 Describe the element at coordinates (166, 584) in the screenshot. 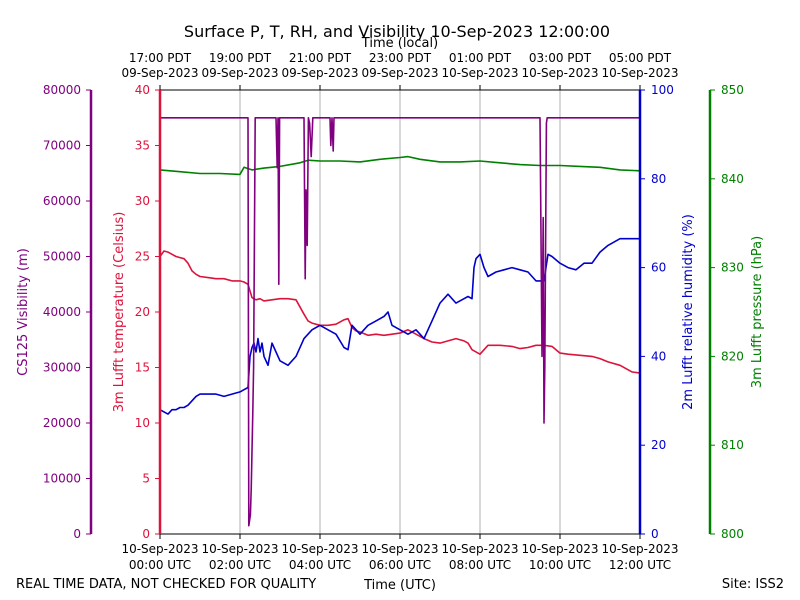

I see `quality-notice: REAL TIME DATA, NOT CHECKED FOR QUALITY` at that location.